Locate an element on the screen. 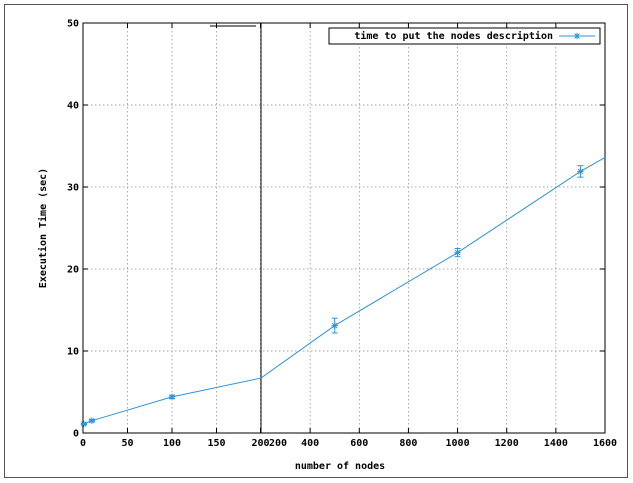 This screenshot has height=483, width=633. legend: time to put the nodes description is located at coordinates (464, 36).